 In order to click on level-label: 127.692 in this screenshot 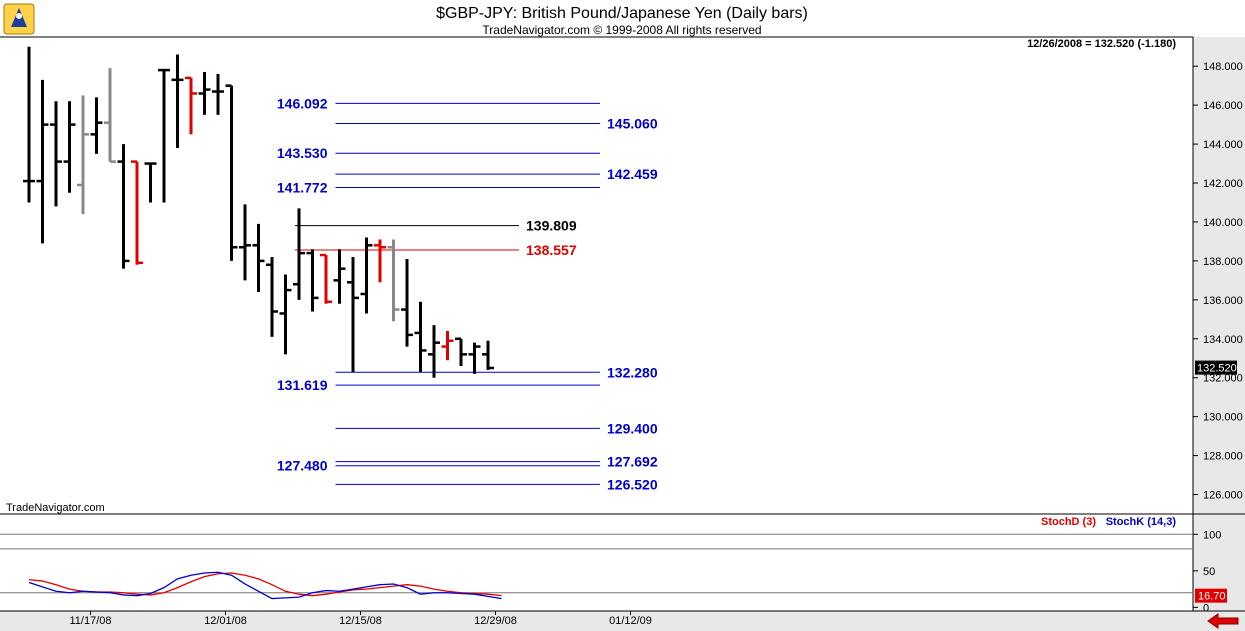, I will do `click(632, 462)`.